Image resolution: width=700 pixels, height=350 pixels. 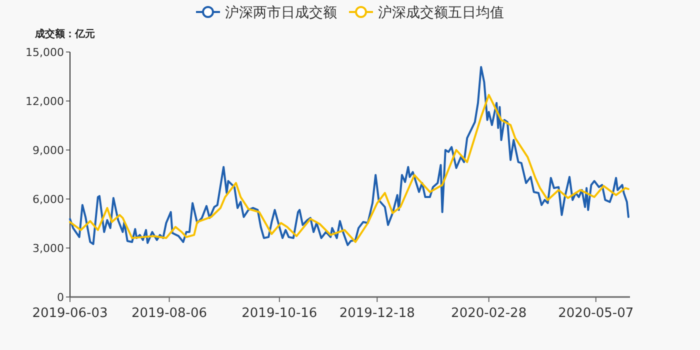 What do you see at coordinates (48, 248) in the screenshot?
I see `y-tick-label: 3,000` at bounding box center [48, 248].